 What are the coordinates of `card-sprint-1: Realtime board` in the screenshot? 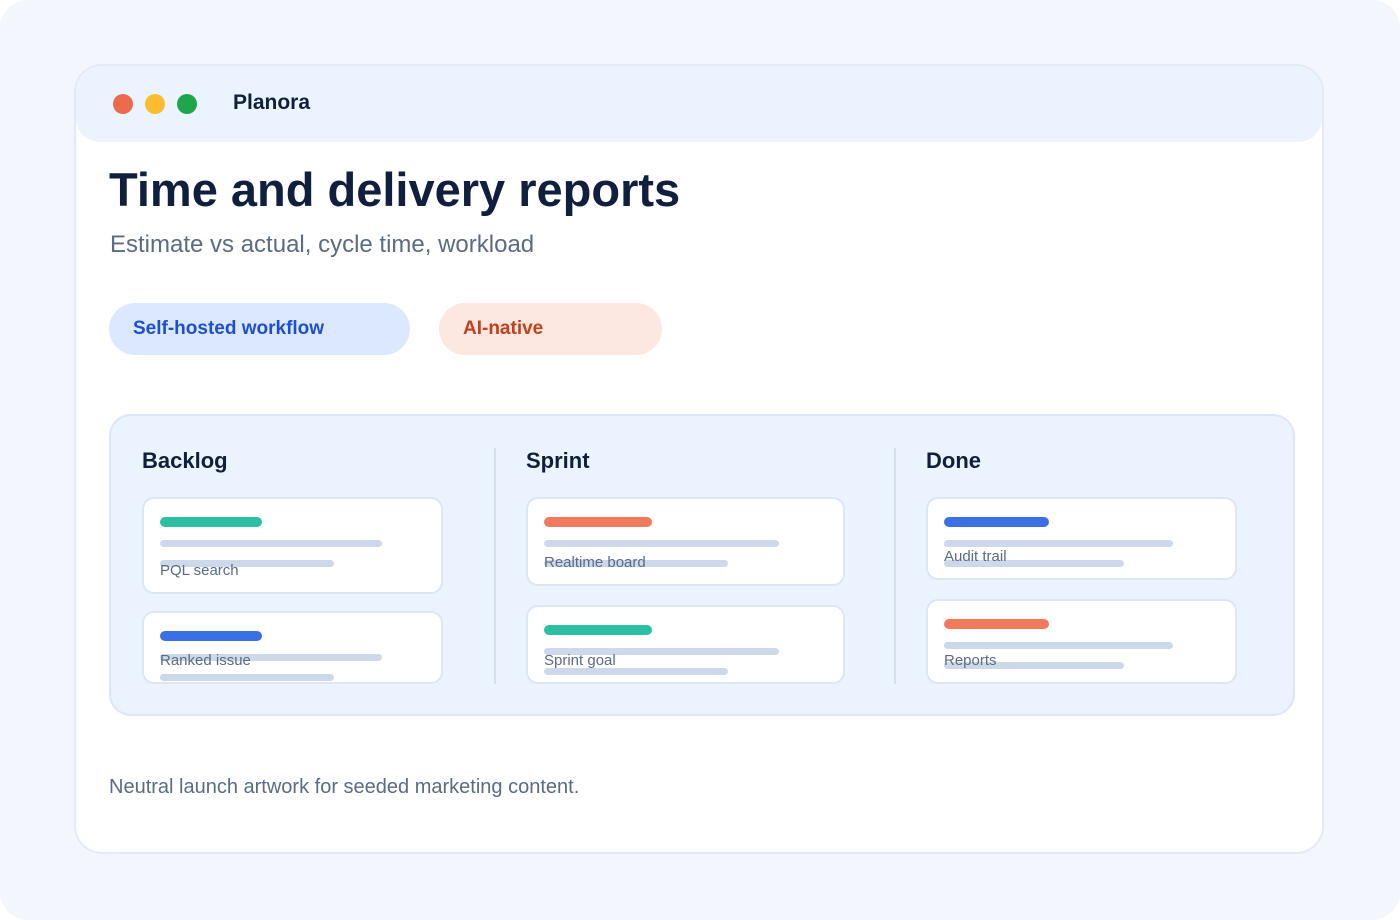 It's located at (685, 541).